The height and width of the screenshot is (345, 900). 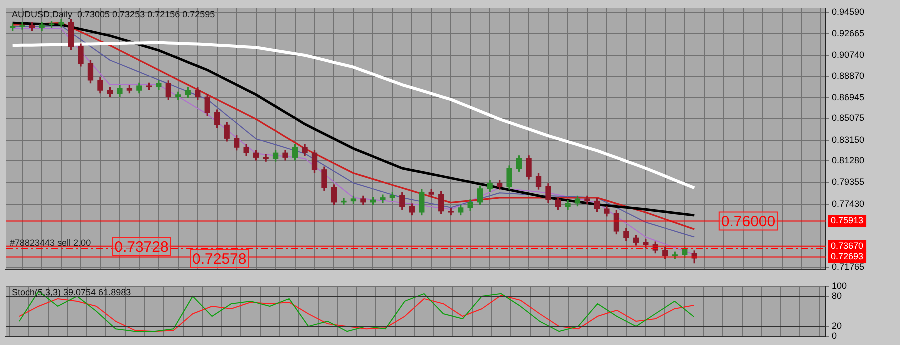 I want to click on y-tick-label: 0.71765, so click(x=848, y=267).